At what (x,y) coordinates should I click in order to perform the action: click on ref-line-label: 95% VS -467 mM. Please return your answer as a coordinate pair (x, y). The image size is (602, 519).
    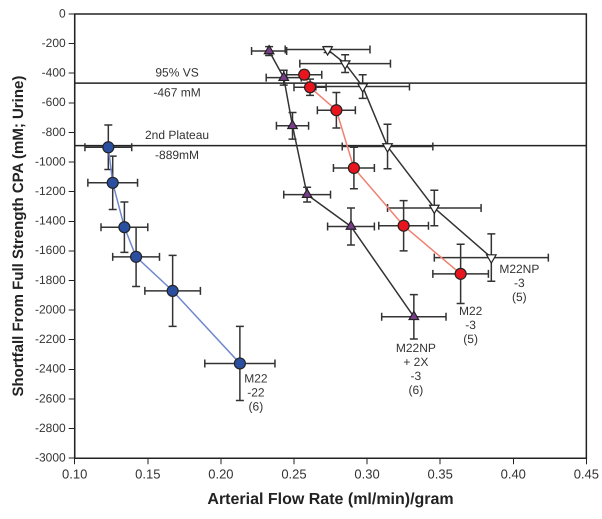
    Looking at the image, I should click on (177, 82).